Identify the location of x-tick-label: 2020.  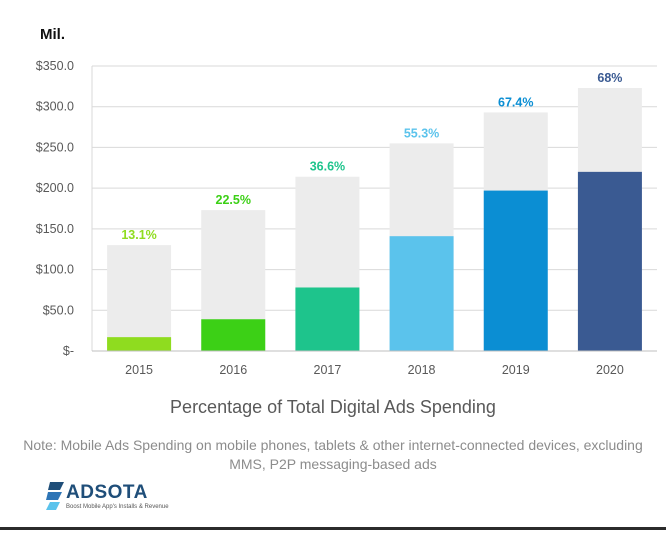
(610, 370).